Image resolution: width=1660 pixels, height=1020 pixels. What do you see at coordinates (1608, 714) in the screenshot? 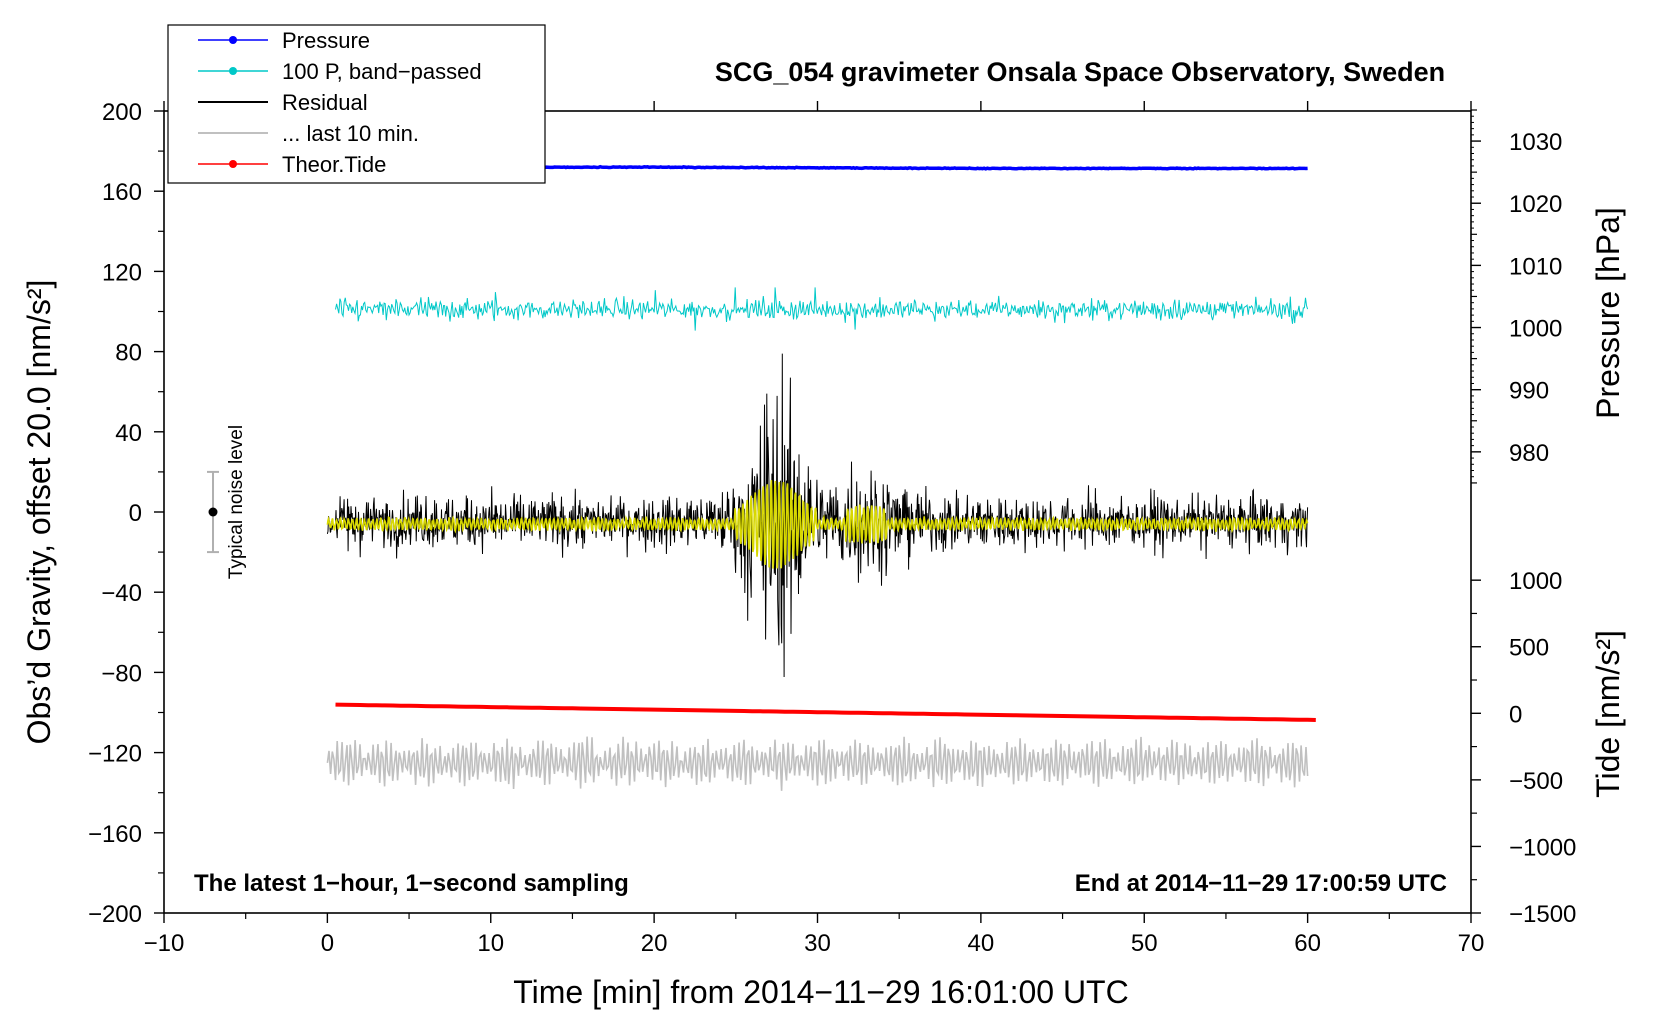
I see `tide-axis-title: Tide [nm/s²]` at bounding box center [1608, 714].